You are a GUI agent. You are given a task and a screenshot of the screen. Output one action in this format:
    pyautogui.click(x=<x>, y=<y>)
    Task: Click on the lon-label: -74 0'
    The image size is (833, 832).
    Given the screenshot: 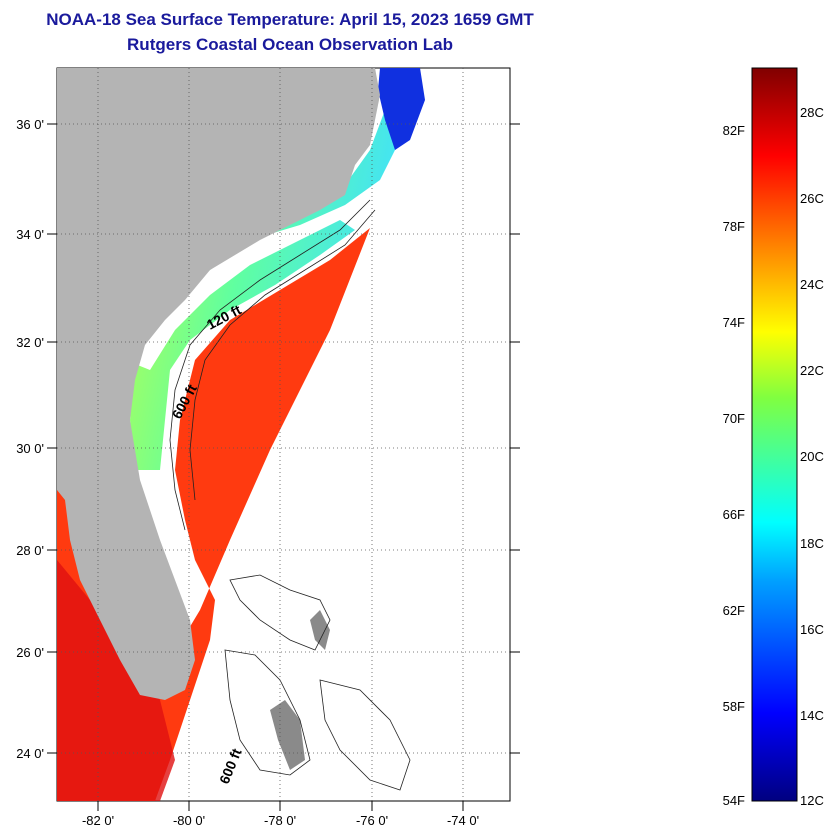 What is the action you would take?
    pyautogui.click(x=463, y=820)
    